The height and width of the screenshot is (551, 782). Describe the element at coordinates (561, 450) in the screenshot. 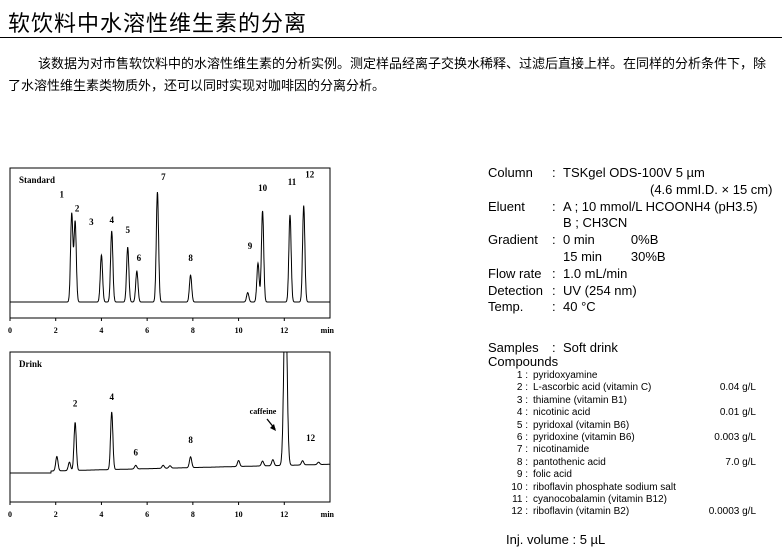

I see `compound-name: nicotinamide` at that location.